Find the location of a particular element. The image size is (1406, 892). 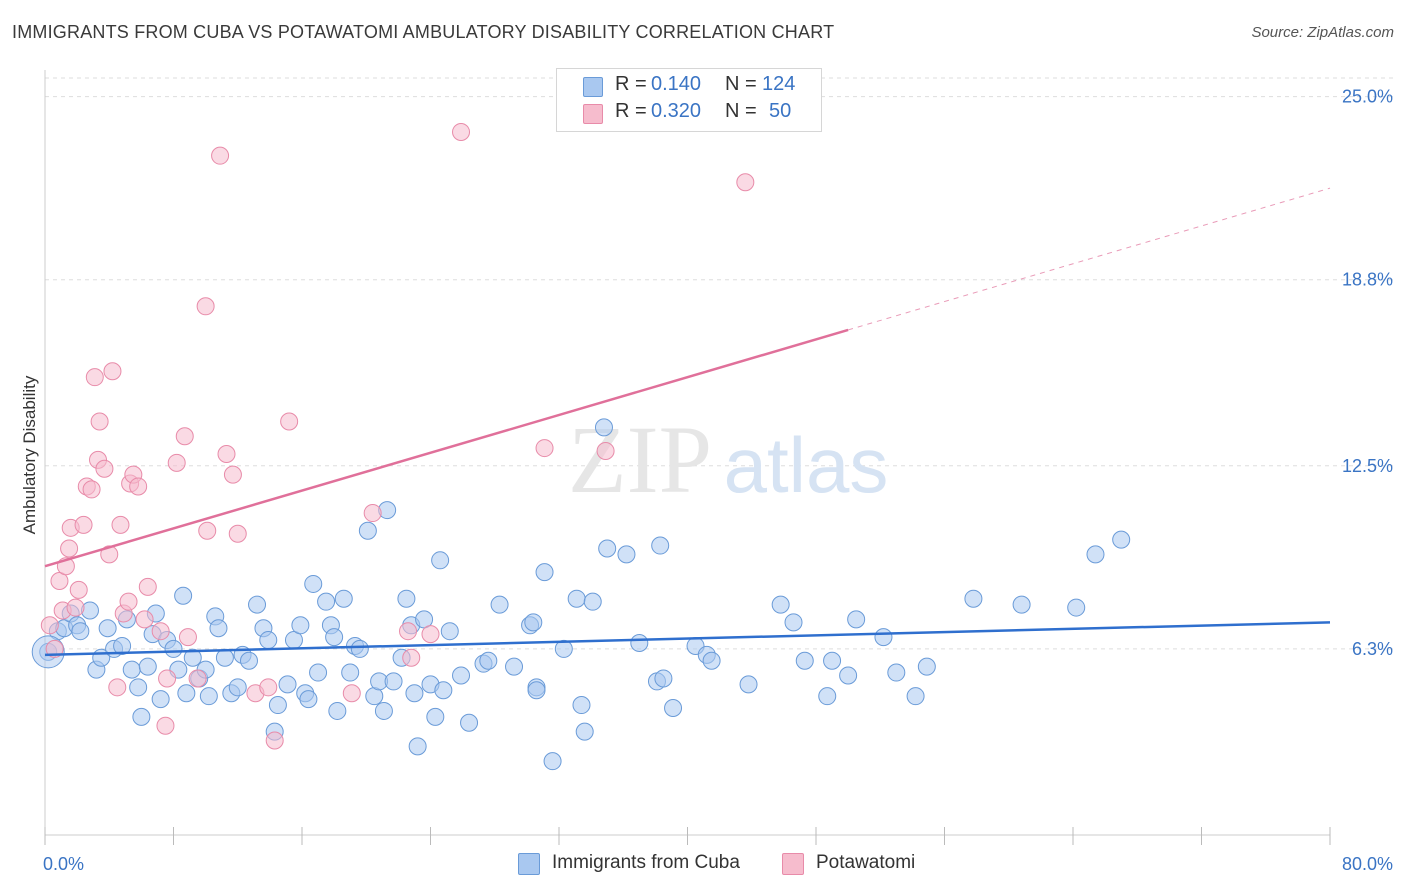

bottom-swatch-pink is located at coordinates (793, 864).